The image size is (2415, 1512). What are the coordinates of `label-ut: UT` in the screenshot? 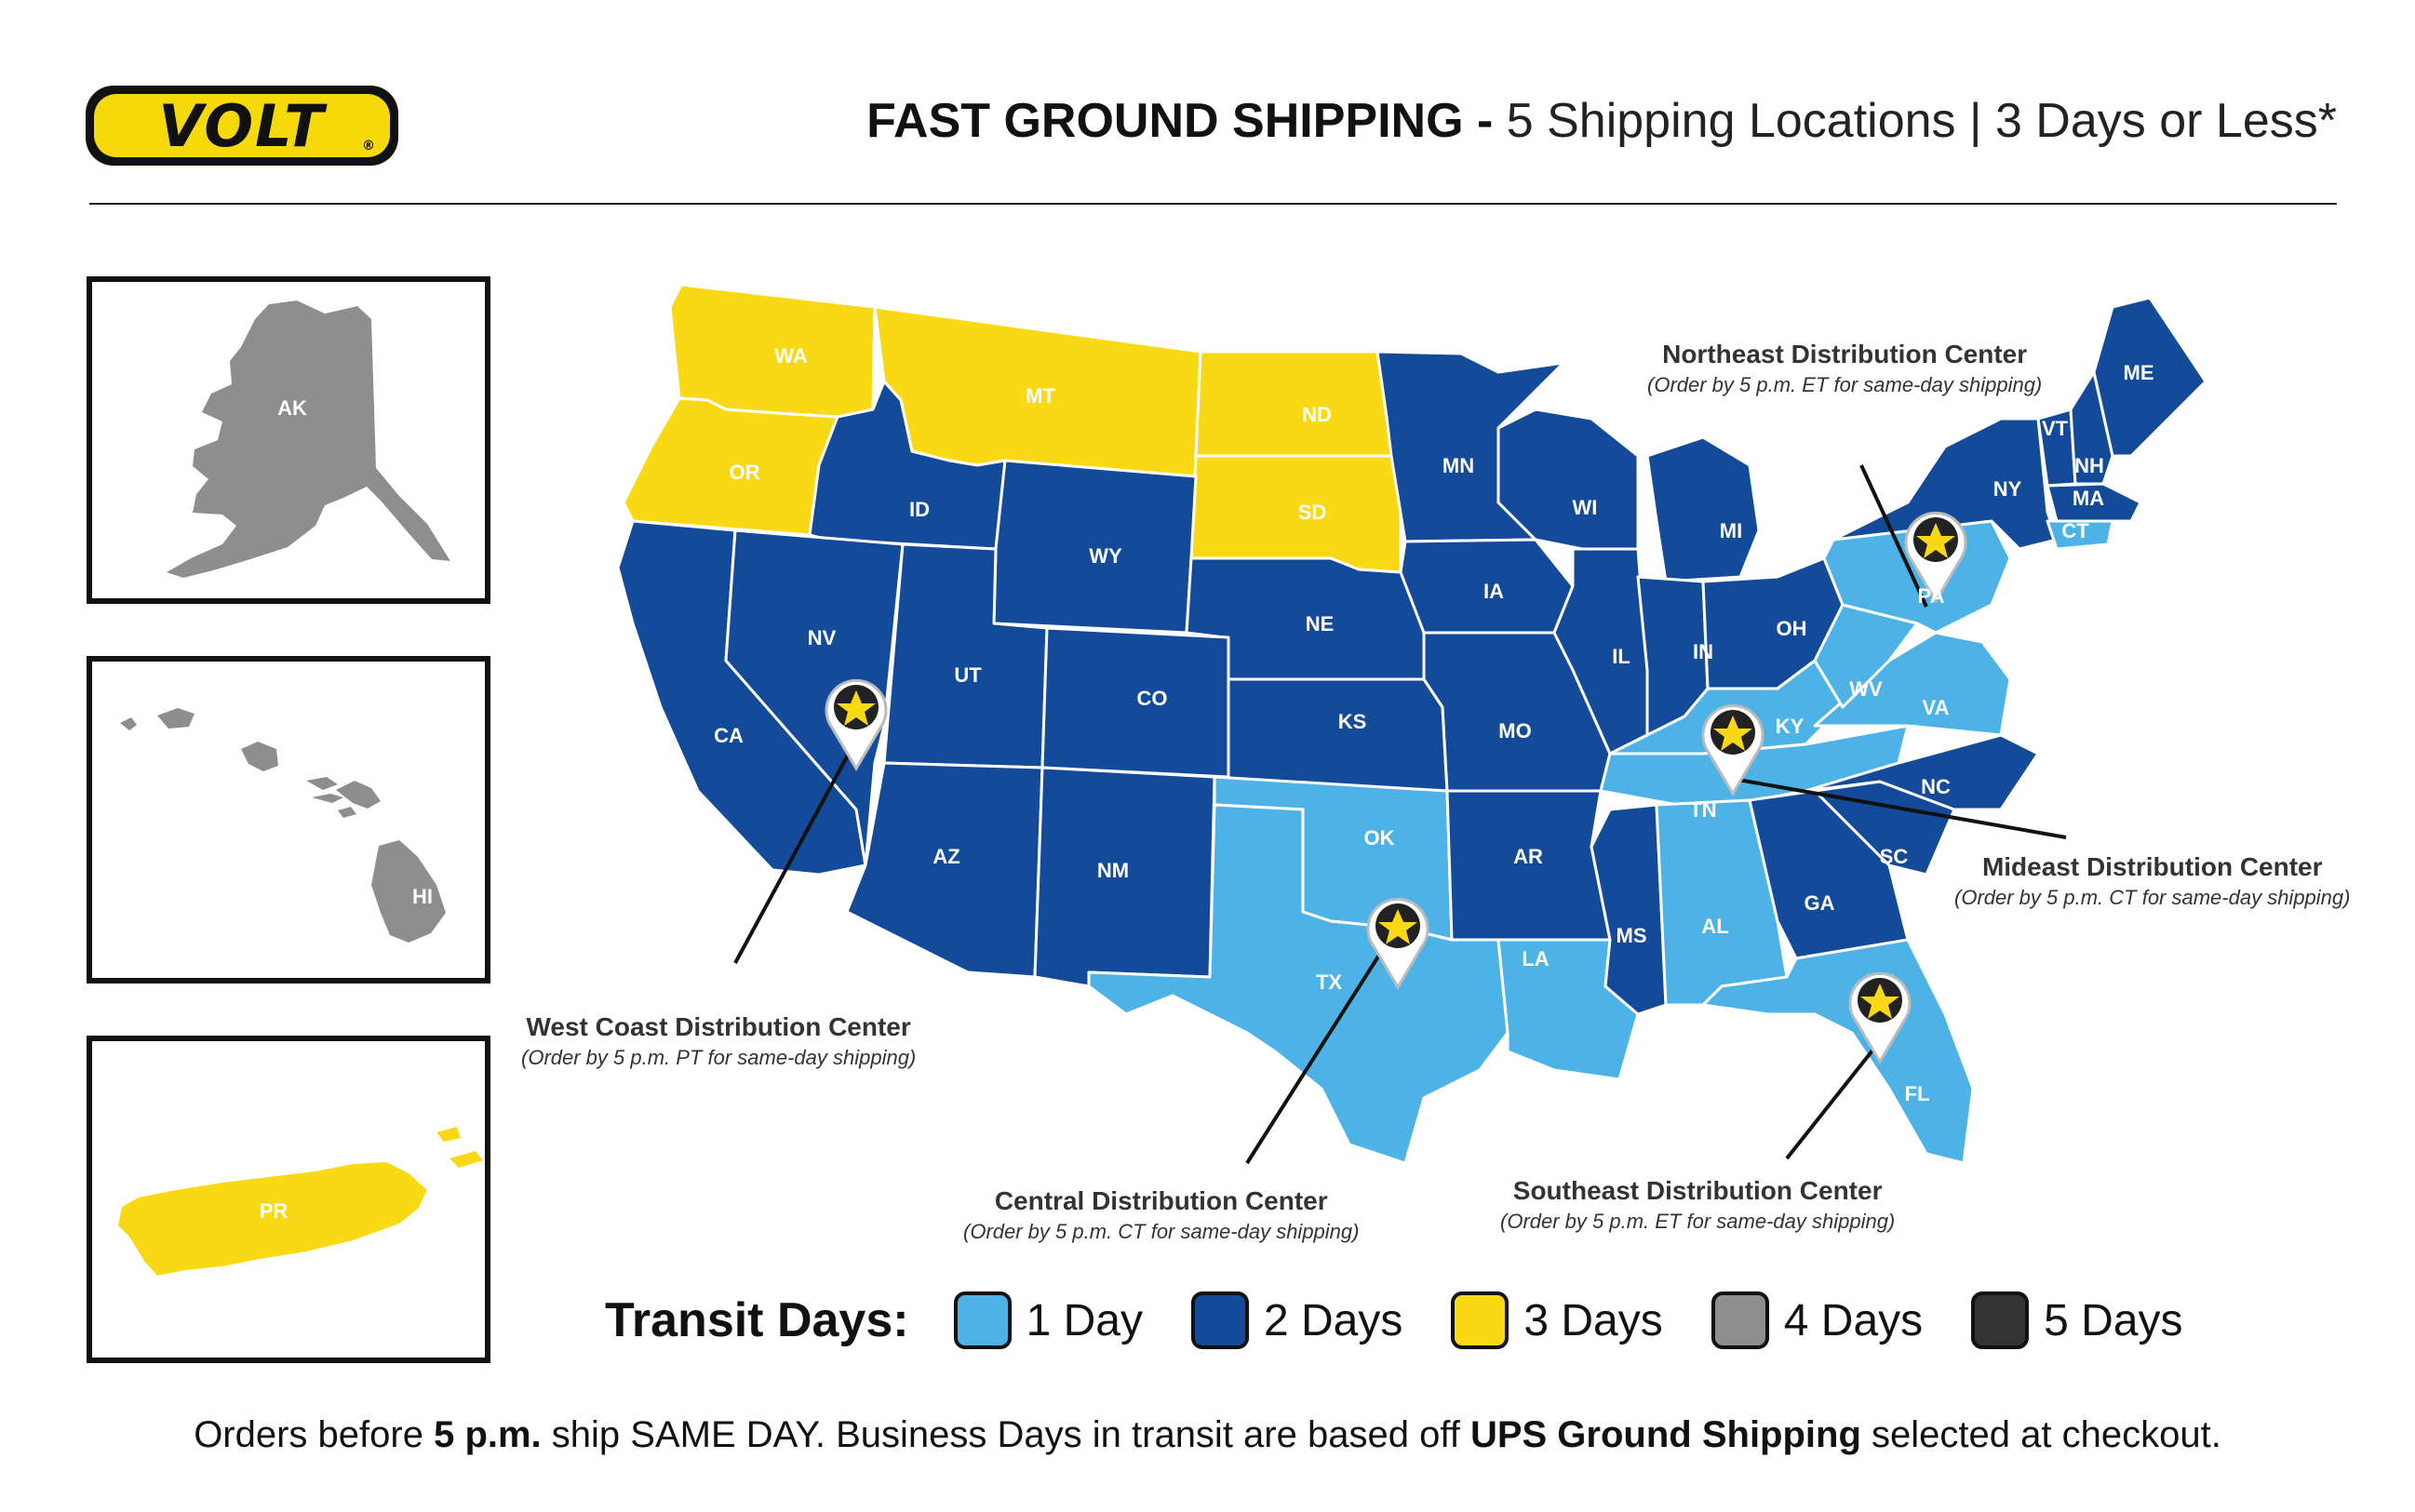 It's located at (968, 675).